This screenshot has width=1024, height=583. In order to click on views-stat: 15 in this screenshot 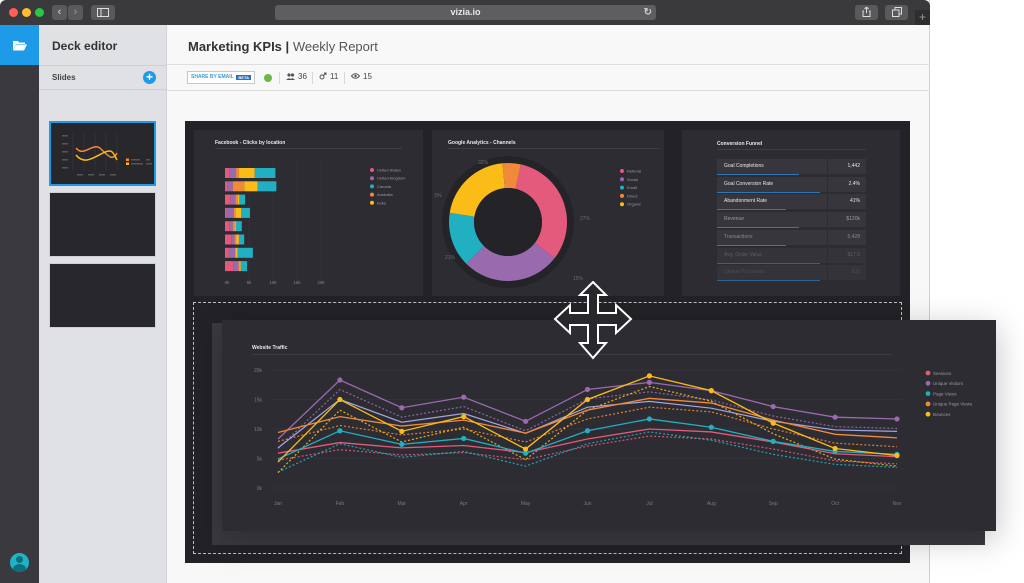, I will do `click(361, 76)`.